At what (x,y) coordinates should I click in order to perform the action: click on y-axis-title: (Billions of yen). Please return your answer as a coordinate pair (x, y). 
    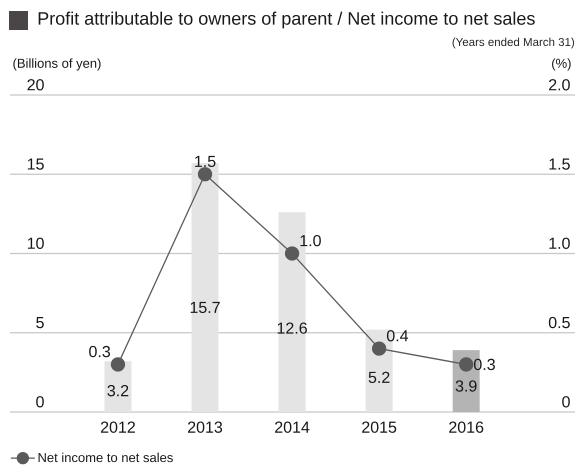
    Looking at the image, I should click on (57, 64).